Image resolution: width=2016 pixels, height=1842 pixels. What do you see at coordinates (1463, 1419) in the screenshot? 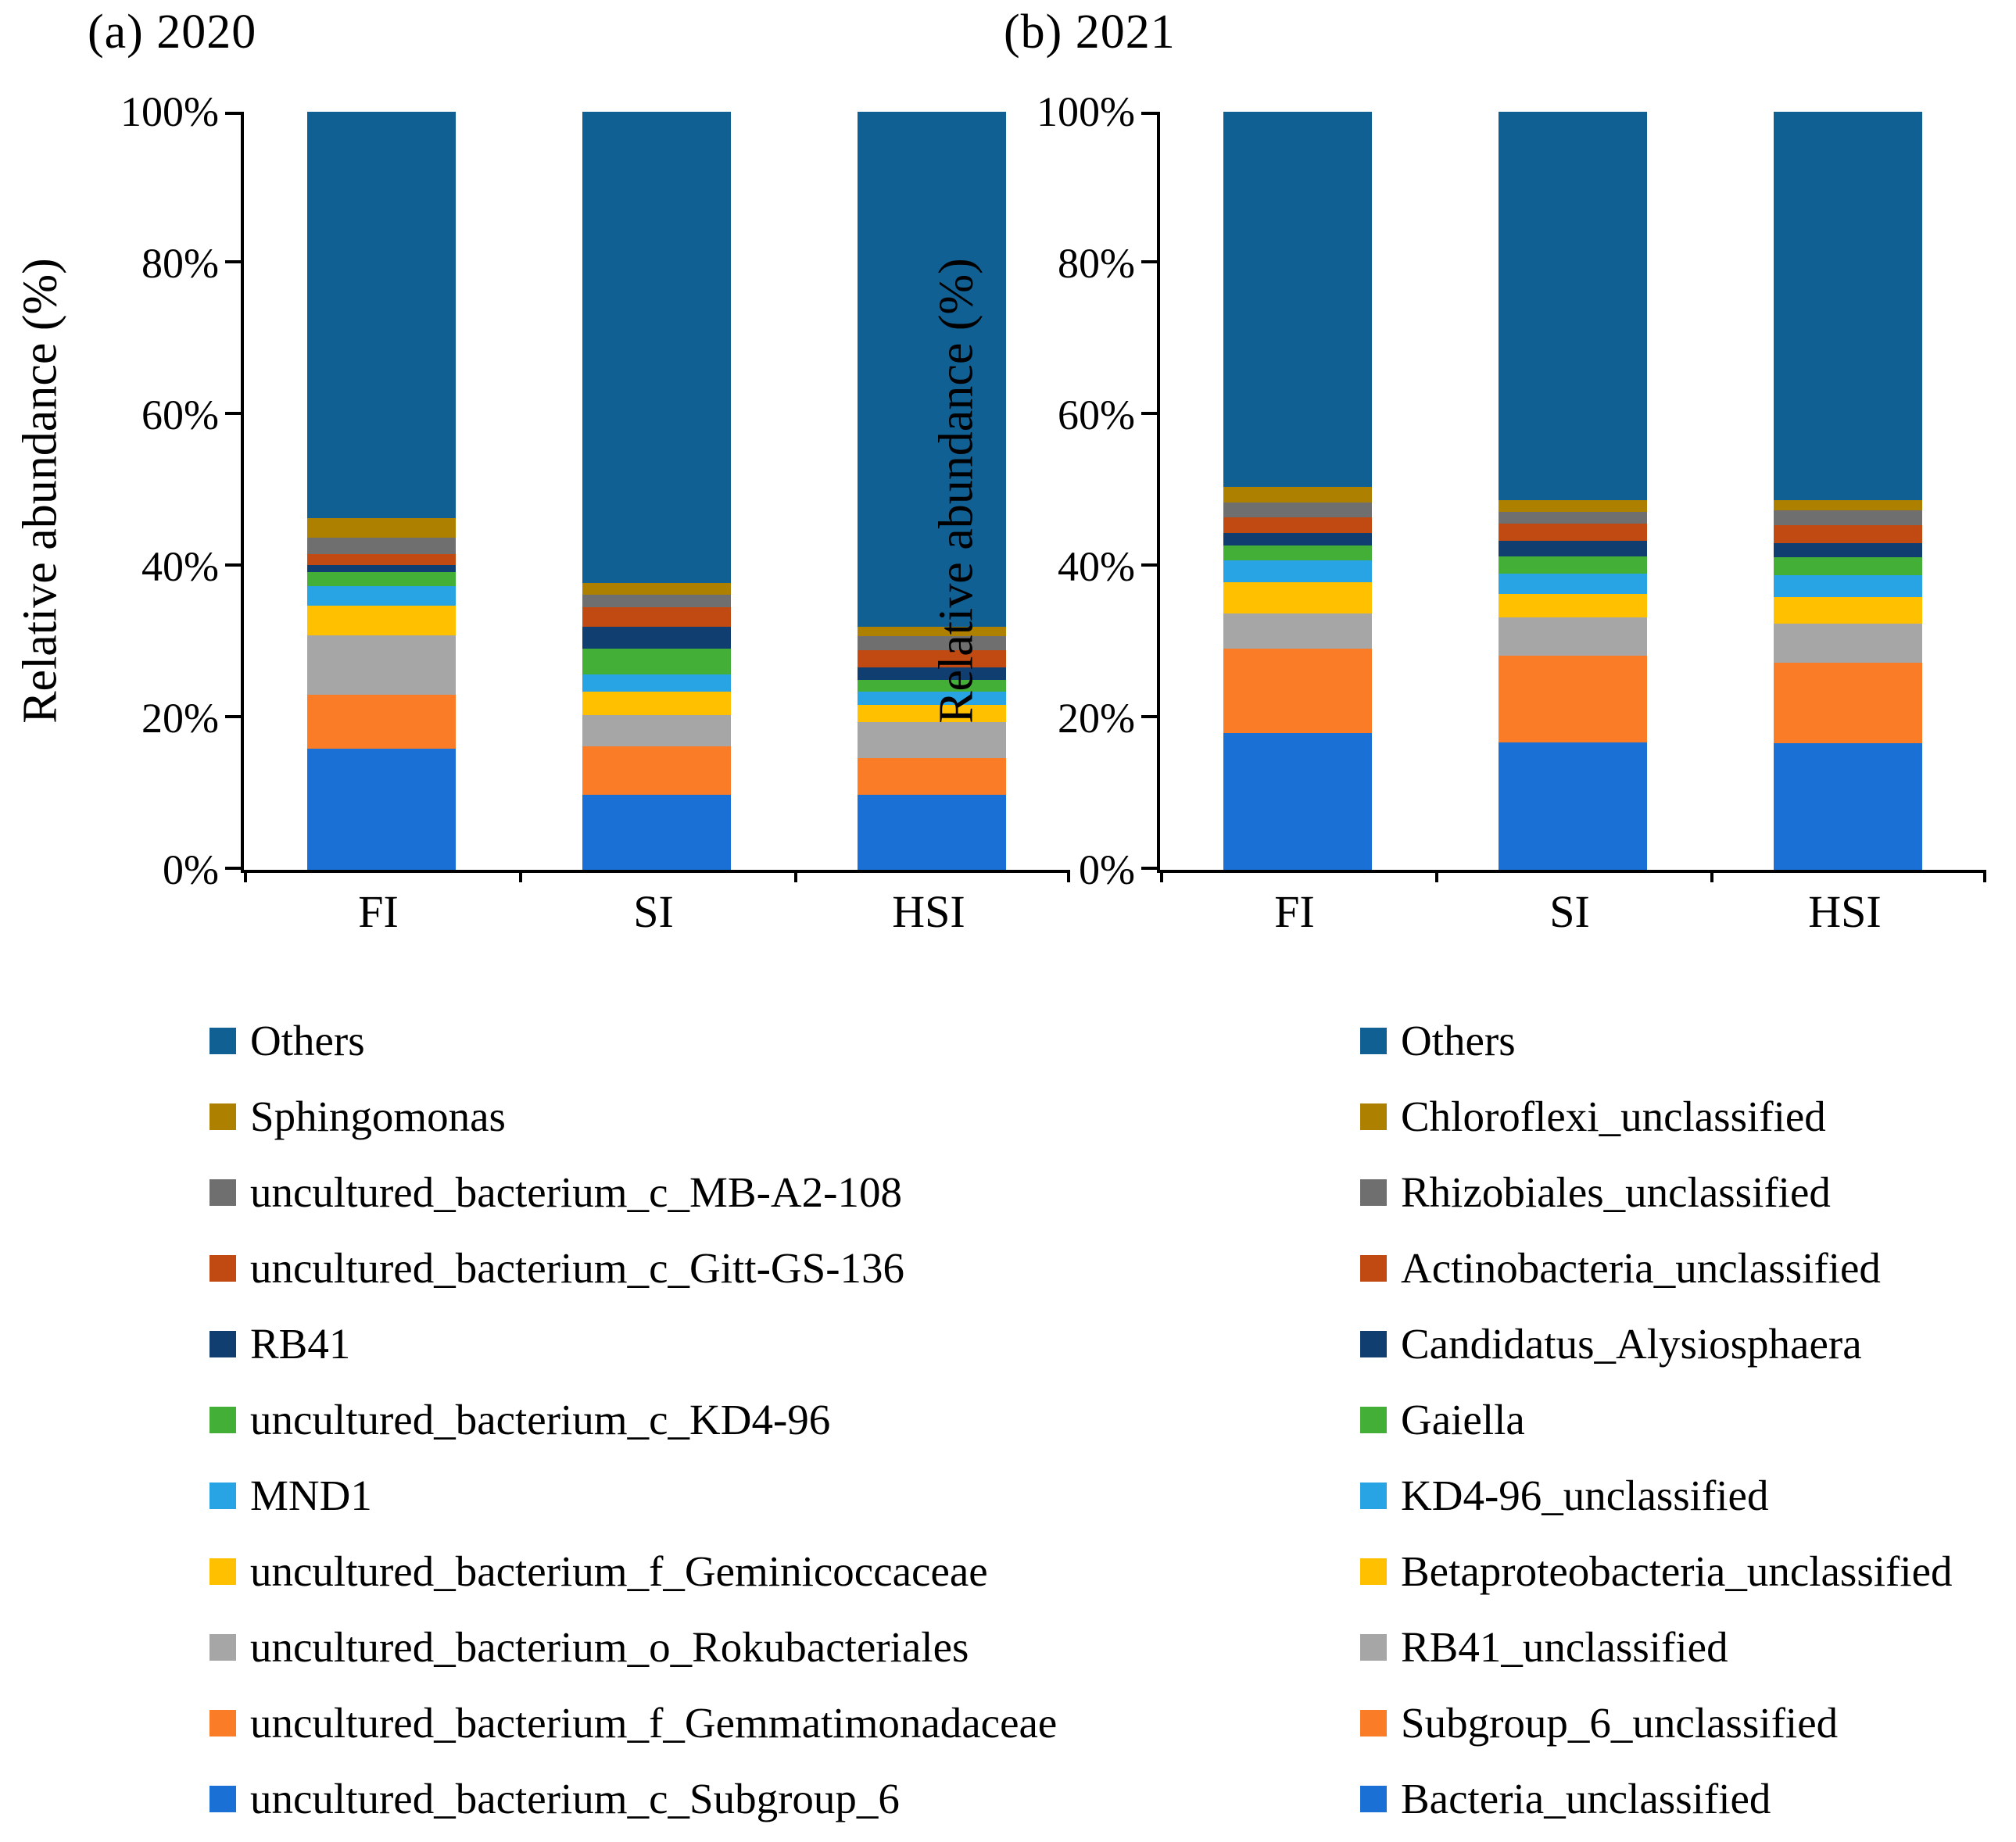
I see `legend-label: Gaiella` at bounding box center [1463, 1419].